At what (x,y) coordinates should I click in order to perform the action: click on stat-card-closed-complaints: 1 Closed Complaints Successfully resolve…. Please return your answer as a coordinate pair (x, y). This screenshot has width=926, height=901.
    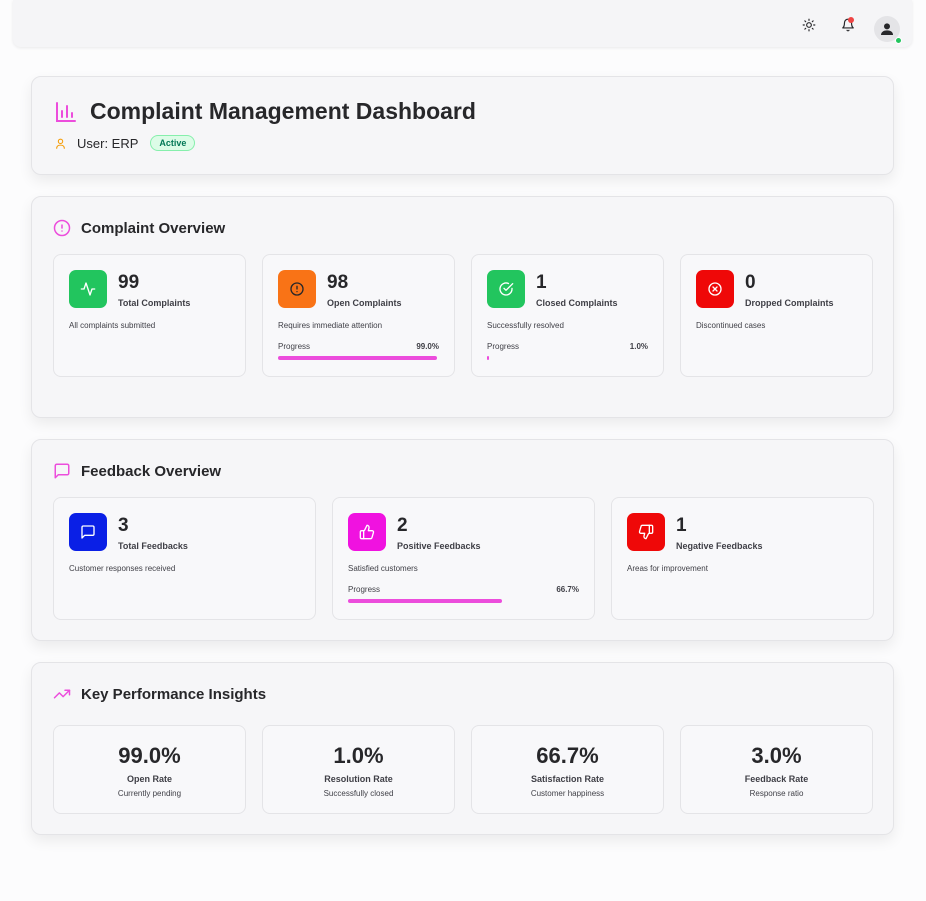
    Looking at the image, I should click on (567, 315).